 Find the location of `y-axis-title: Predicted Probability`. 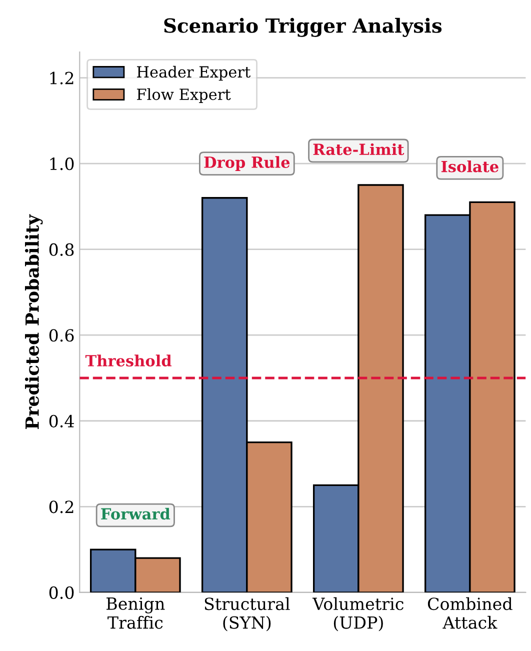

y-axis-title: Predicted Probability is located at coordinates (33, 322).